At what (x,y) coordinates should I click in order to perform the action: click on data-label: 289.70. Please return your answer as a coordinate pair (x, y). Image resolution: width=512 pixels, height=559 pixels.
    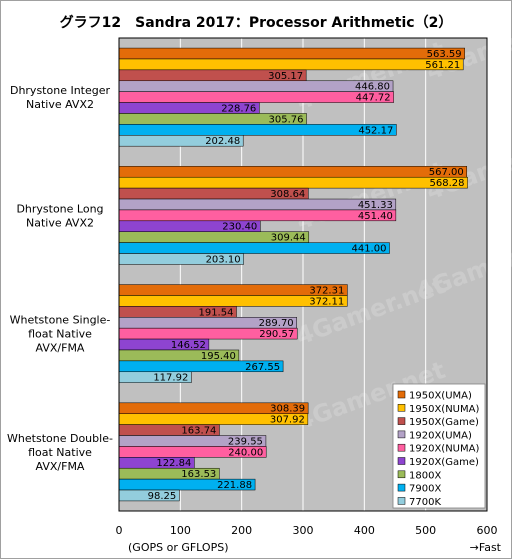
    Looking at the image, I should click on (276, 323).